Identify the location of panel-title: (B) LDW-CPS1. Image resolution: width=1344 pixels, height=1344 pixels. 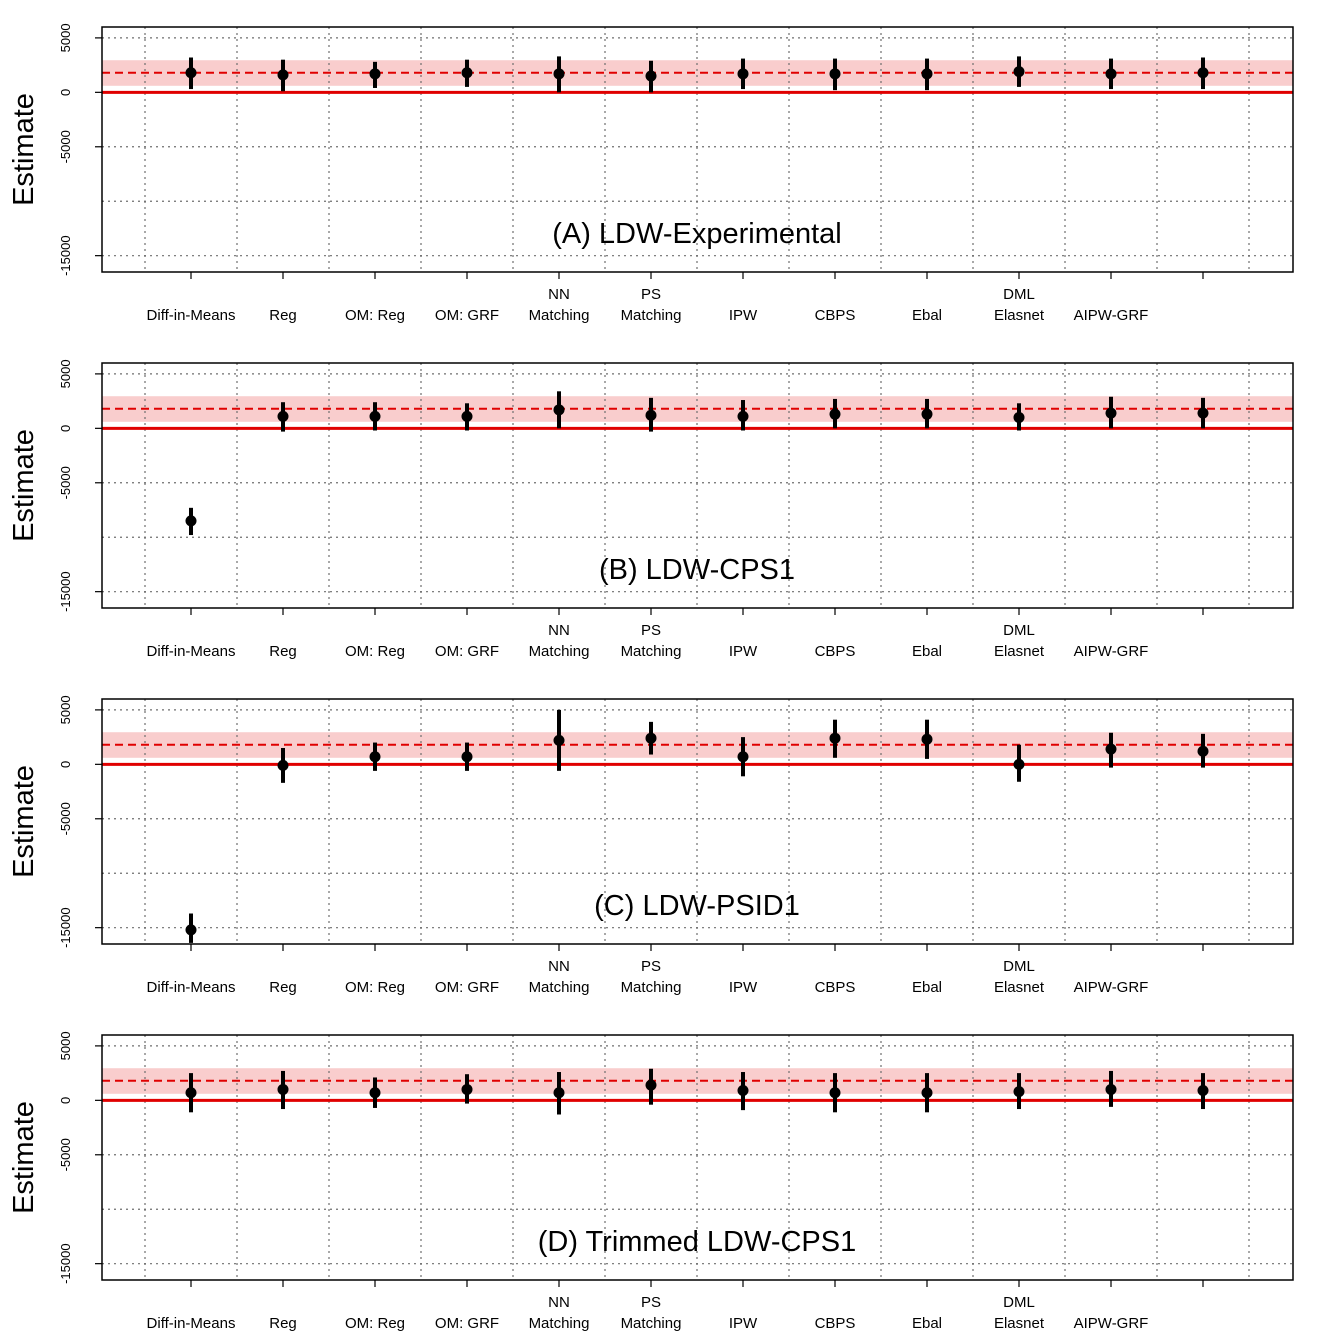
(697, 570).